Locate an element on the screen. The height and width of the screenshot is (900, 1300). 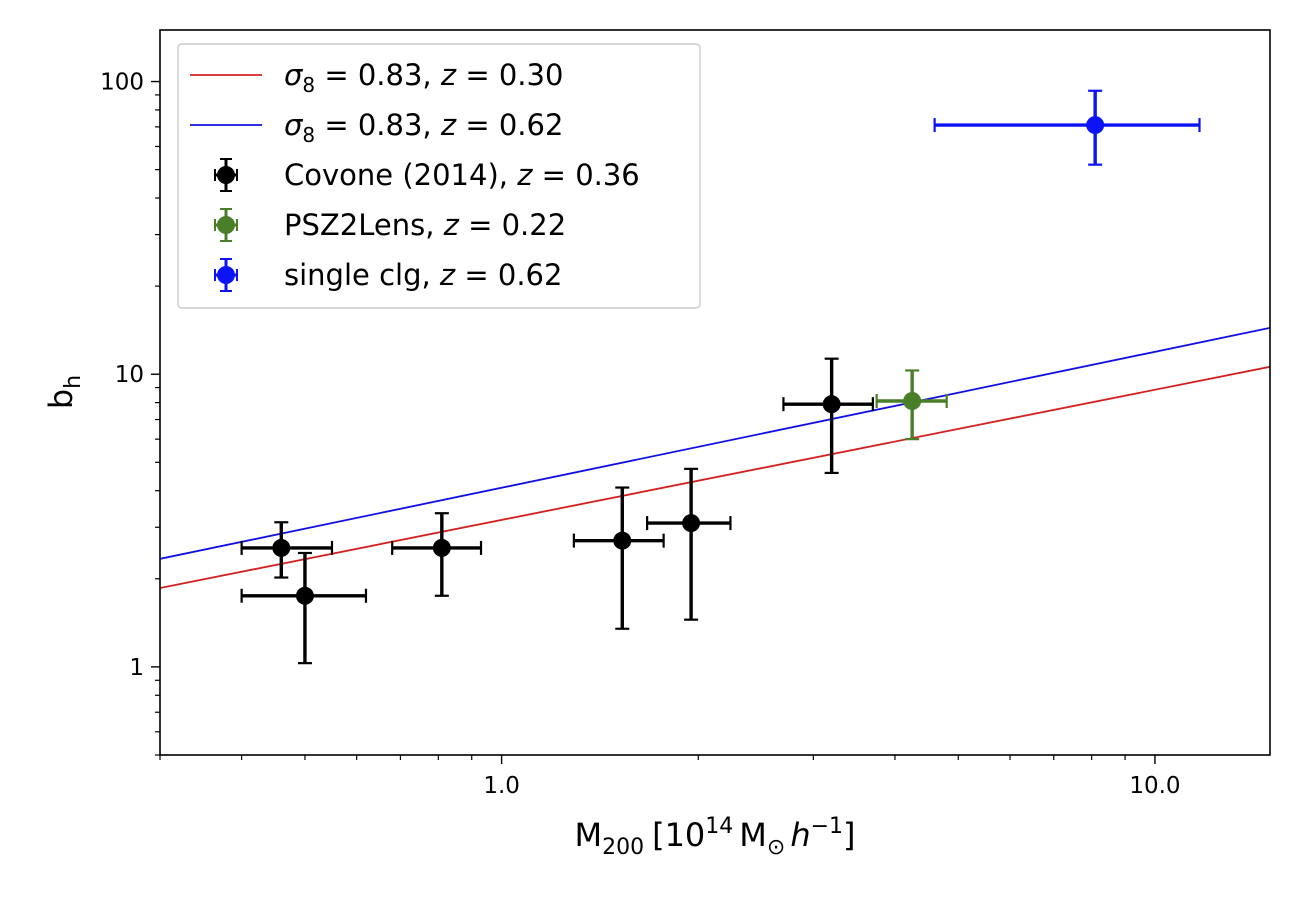
y-axis-label: bh is located at coordinates (64, 392).